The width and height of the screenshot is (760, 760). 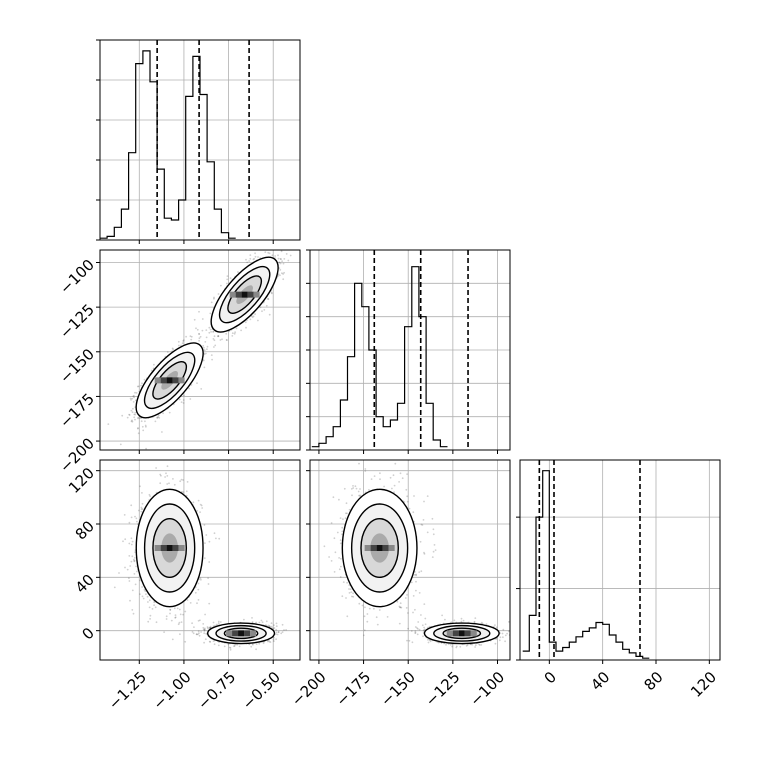 I want to click on panel-density-p1-p2: −200−175−150−125−100, so click(x=178, y=362).